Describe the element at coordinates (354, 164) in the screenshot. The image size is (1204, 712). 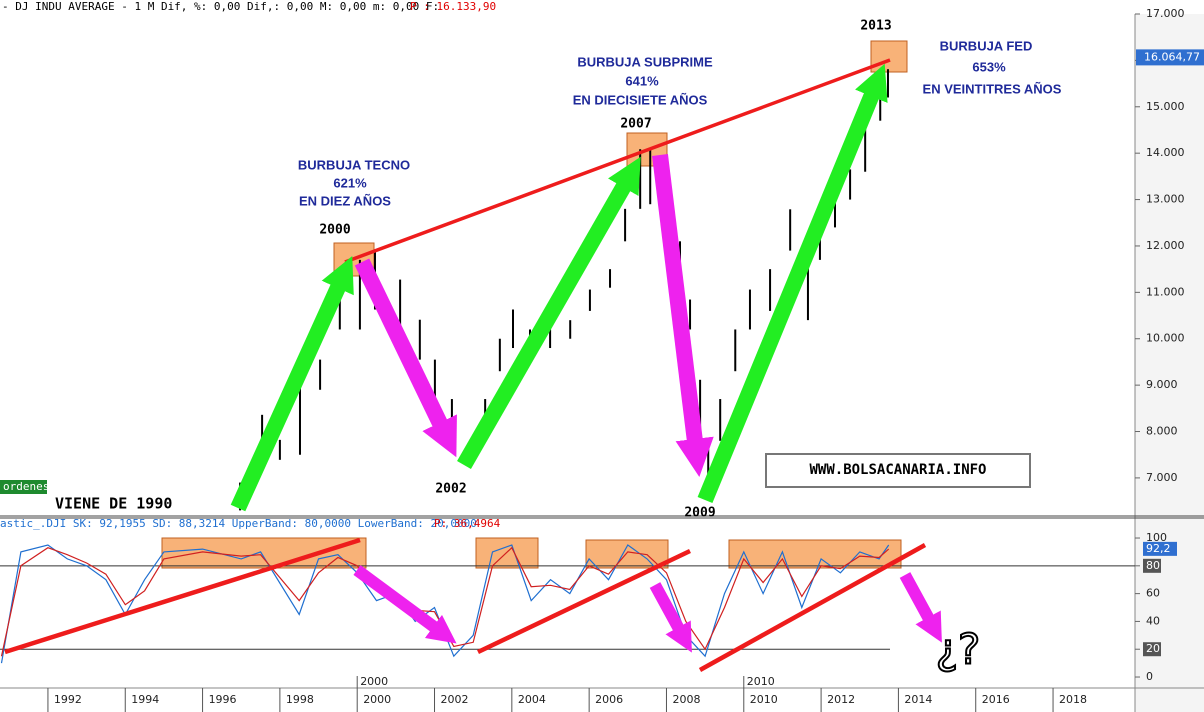
I see `annotation: BURBUJA TECNO` at that location.